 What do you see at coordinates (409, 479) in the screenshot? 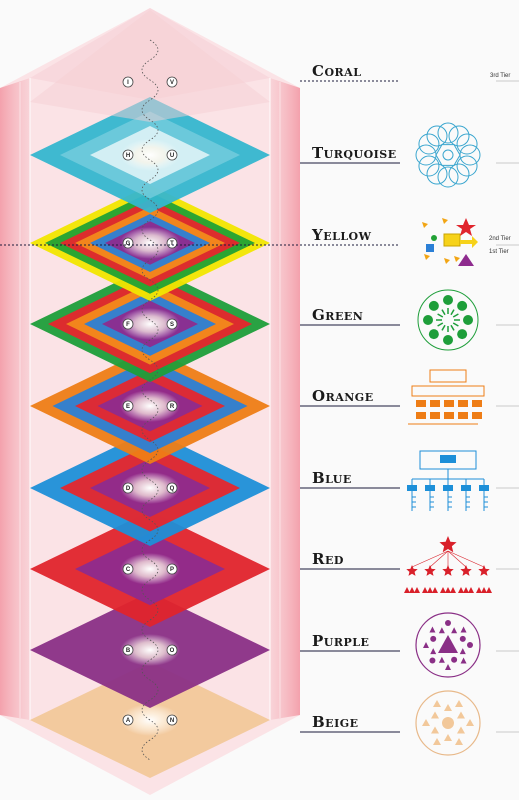
I see `level-label-blue: Blue` at bounding box center [409, 479].